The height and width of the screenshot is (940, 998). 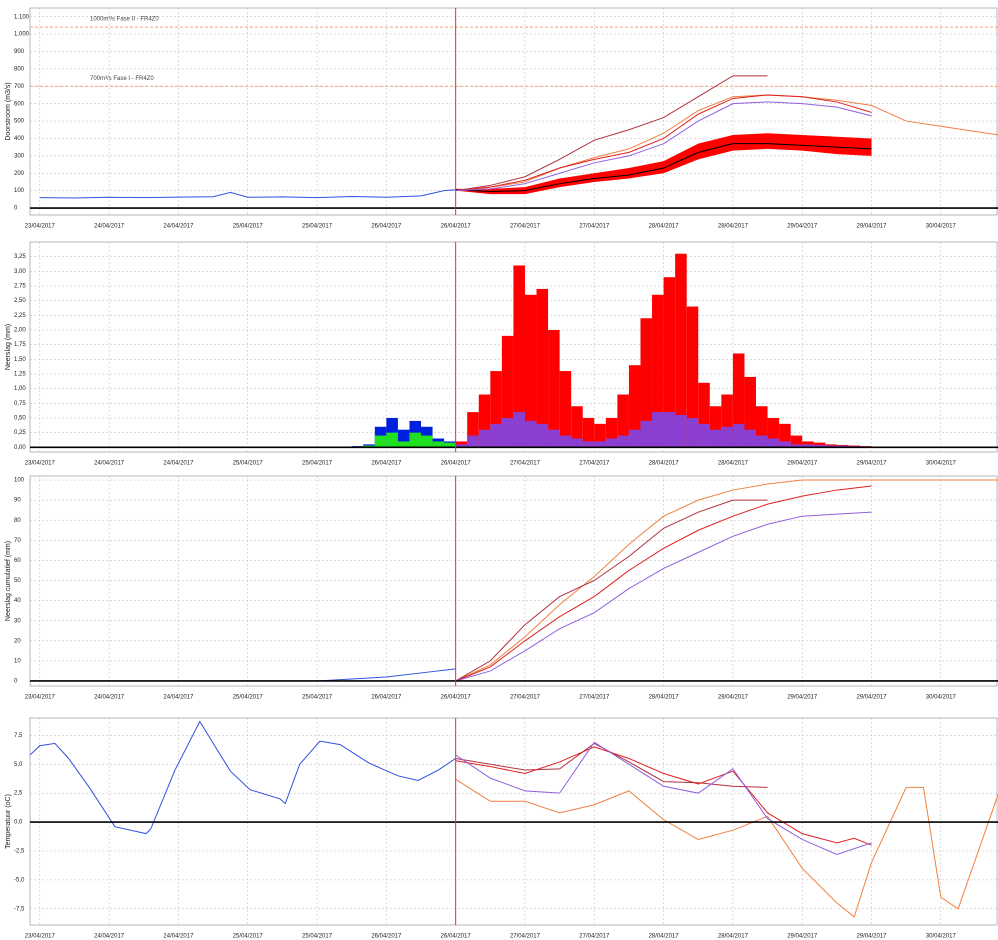 I want to click on y-tick-label: -7,5, so click(x=19, y=909).